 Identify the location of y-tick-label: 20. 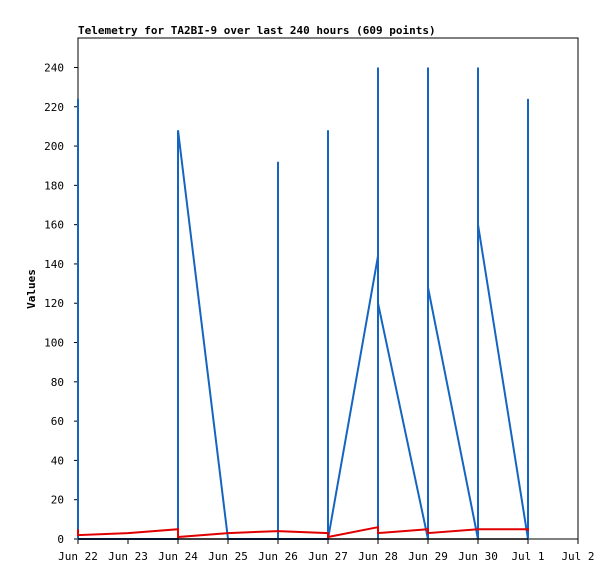
(57, 500).